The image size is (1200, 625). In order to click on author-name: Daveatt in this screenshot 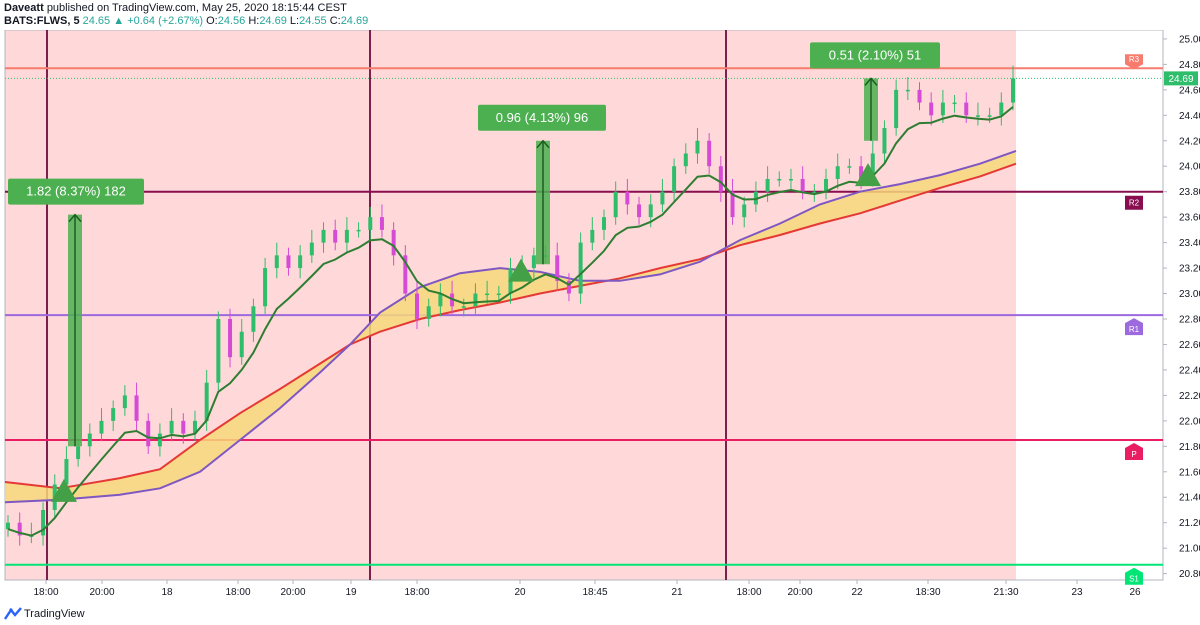, I will do `click(24, 8)`.